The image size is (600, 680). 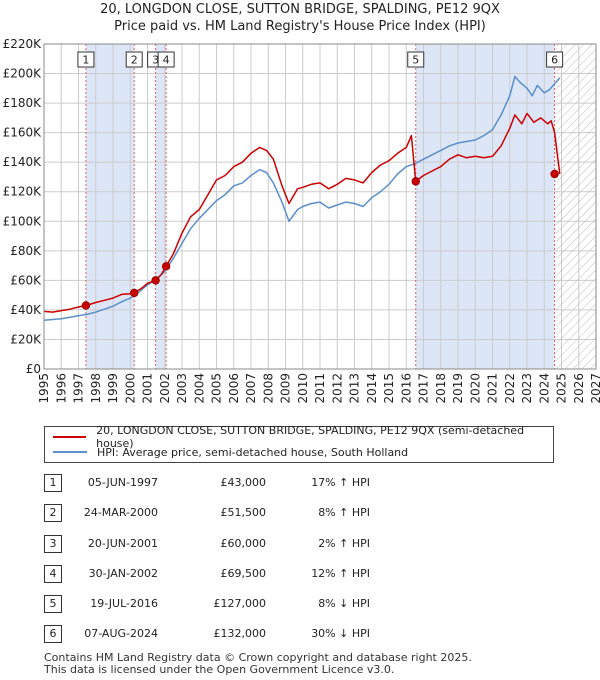 What do you see at coordinates (23, 221) in the screenshot?
I see `y-tick-label: £100K` at bounding box center [23, 221].